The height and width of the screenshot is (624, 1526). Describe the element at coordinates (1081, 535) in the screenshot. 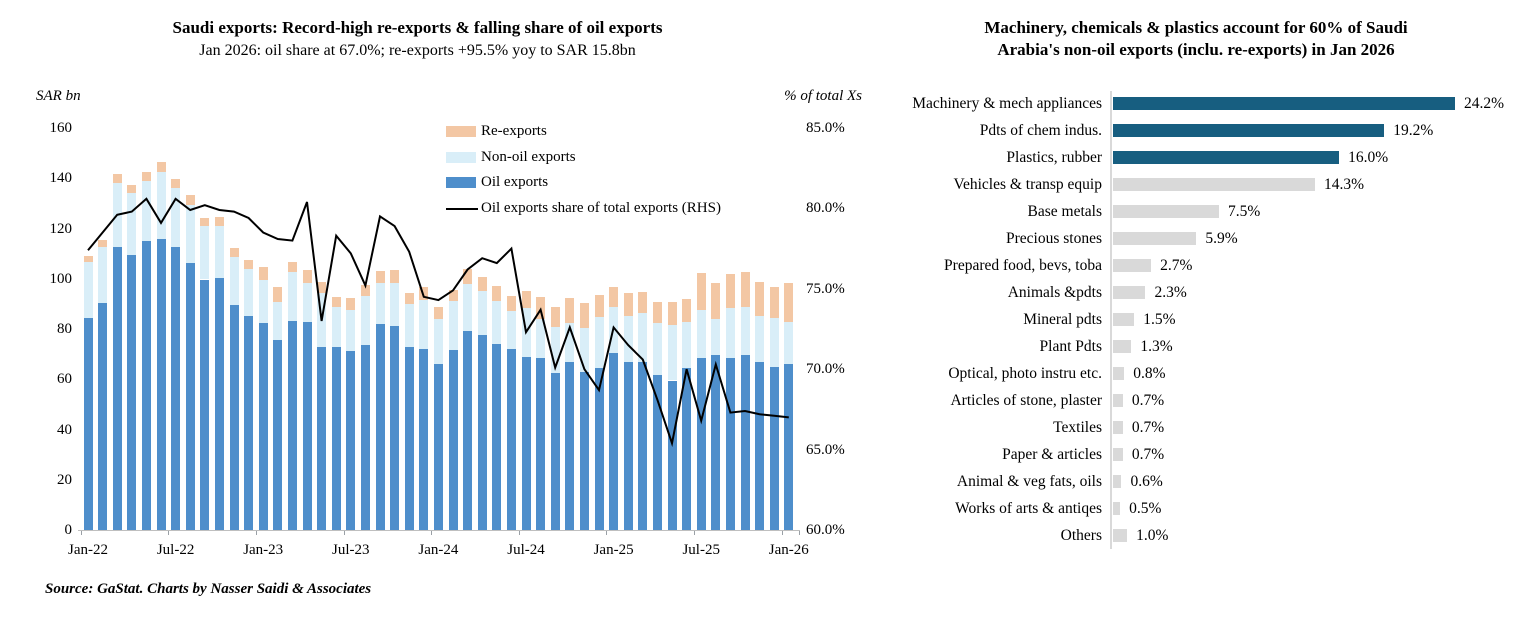

I see `category-label: Others` at that location.